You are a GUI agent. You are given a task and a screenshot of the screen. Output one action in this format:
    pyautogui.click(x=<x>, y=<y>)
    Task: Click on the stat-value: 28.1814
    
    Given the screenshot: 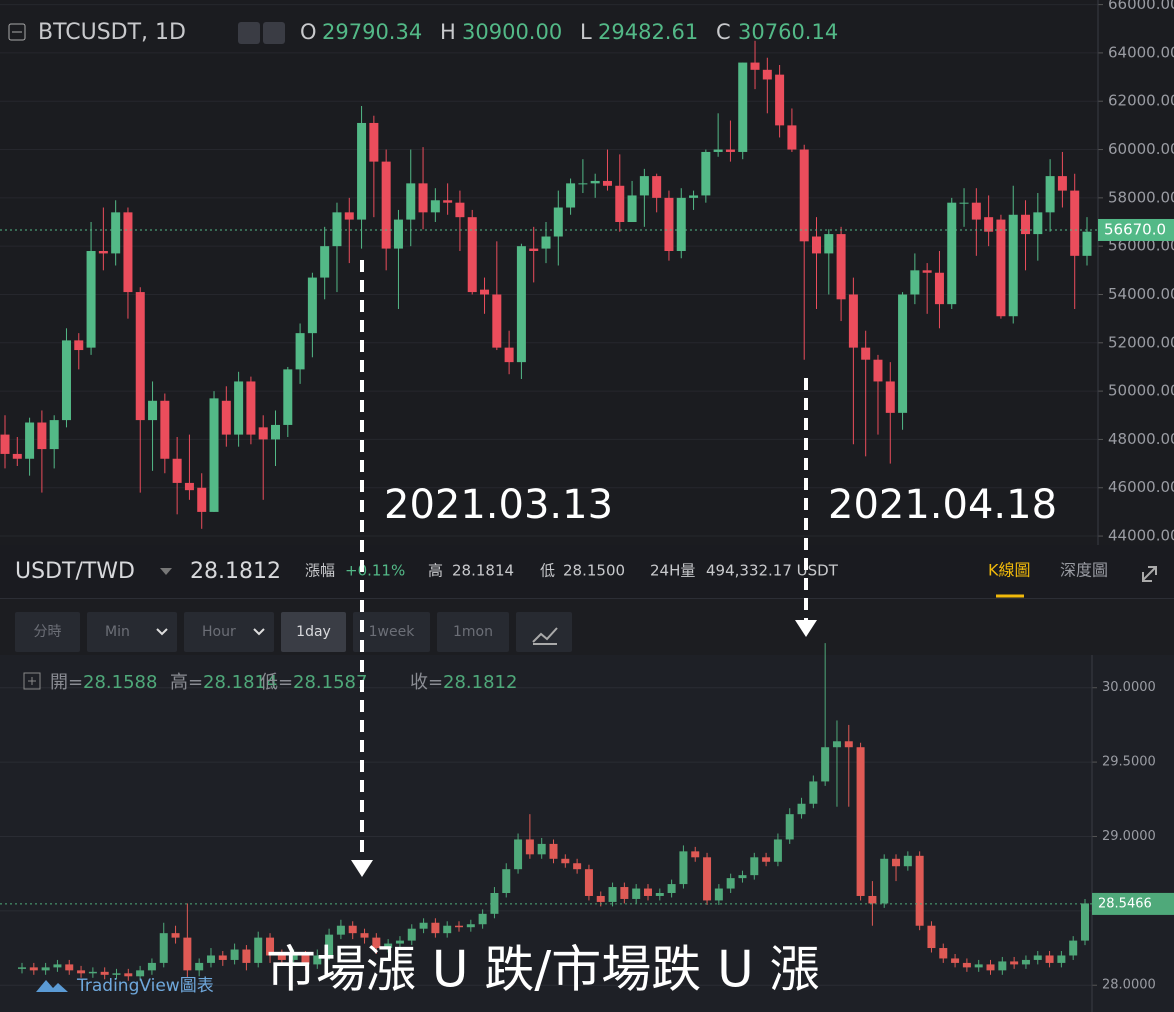 What is the action you would take?
    pyautogui.click(x=483, y=571)
    